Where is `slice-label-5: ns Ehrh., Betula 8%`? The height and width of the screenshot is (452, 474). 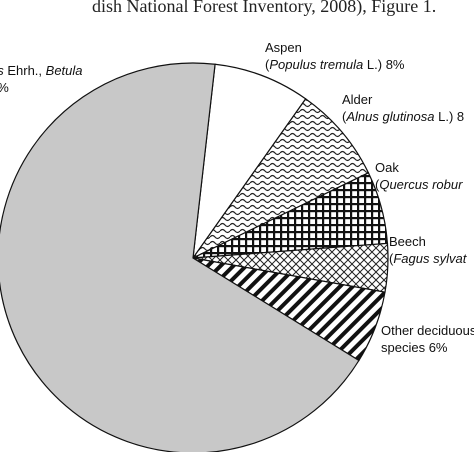 slice-label-5: ns Ehrh., Betula 8% is located at coordinates (41, 79).